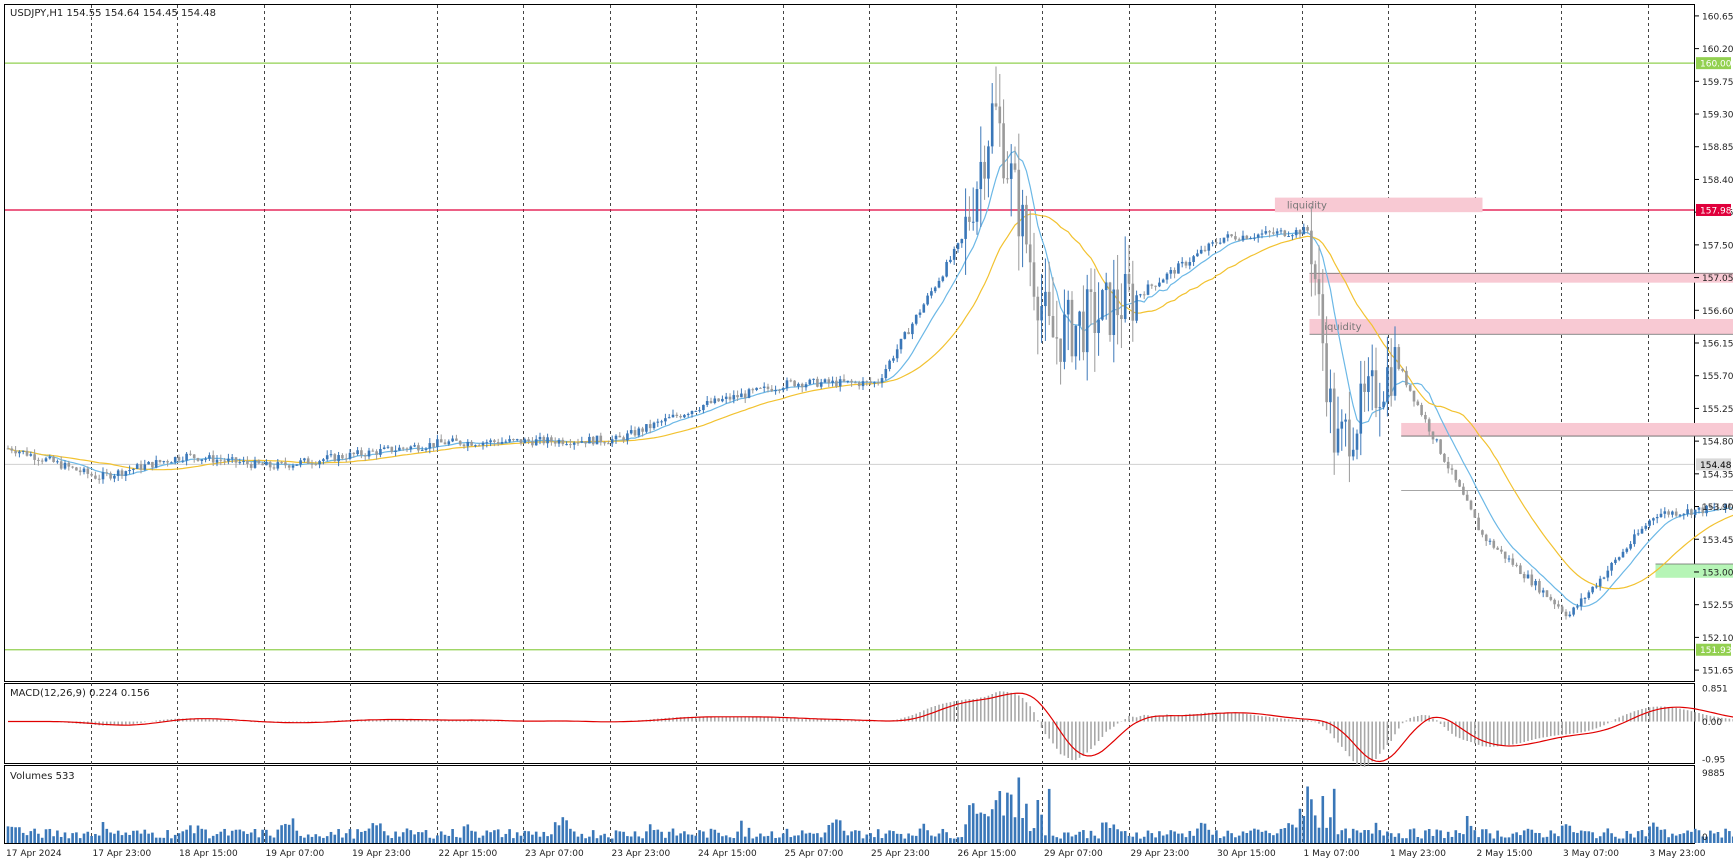 The image size is (1733, 862). Describe the element at coordinates (381, 854) in the screenshot. I see `time-label: 19 Apr 23:00` at that location.